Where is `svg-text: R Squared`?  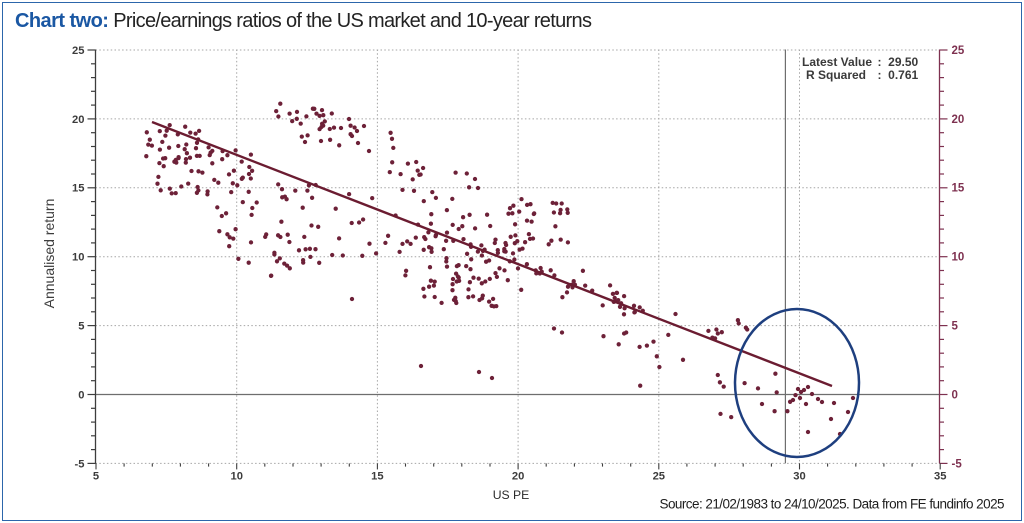 svg-text: R Squared is located at coordinates (836, 75).